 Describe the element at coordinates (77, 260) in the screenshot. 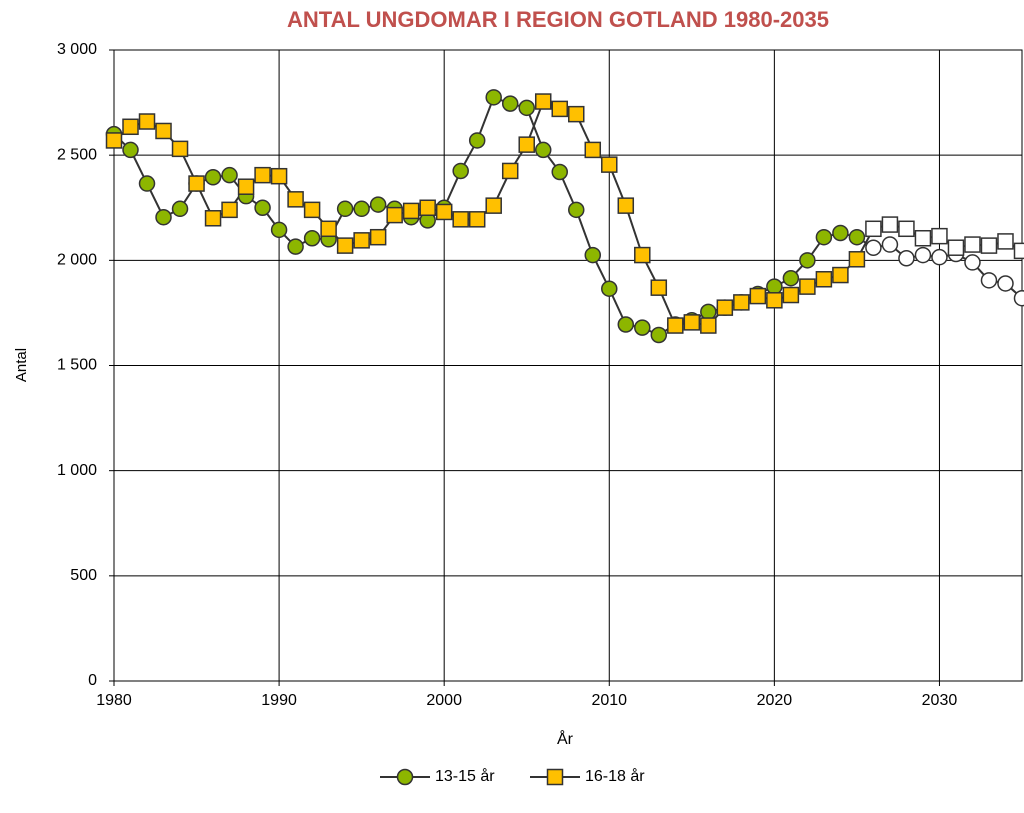

I see `y-tick-label: 2 000` at that location.